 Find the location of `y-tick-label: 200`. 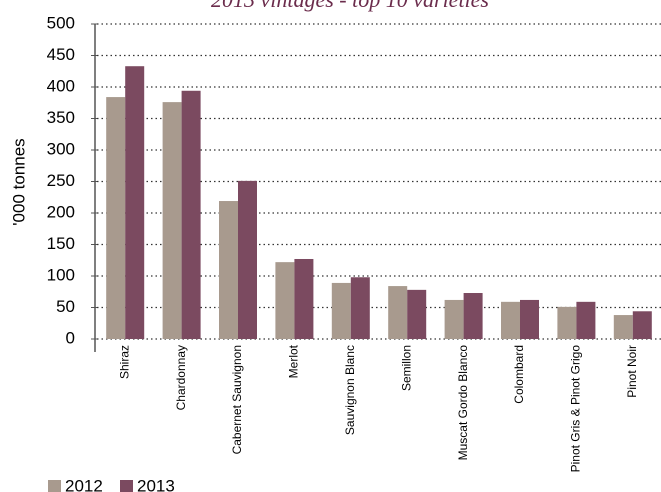

y-tick-label: 200 is located at coordinates (61, 211).